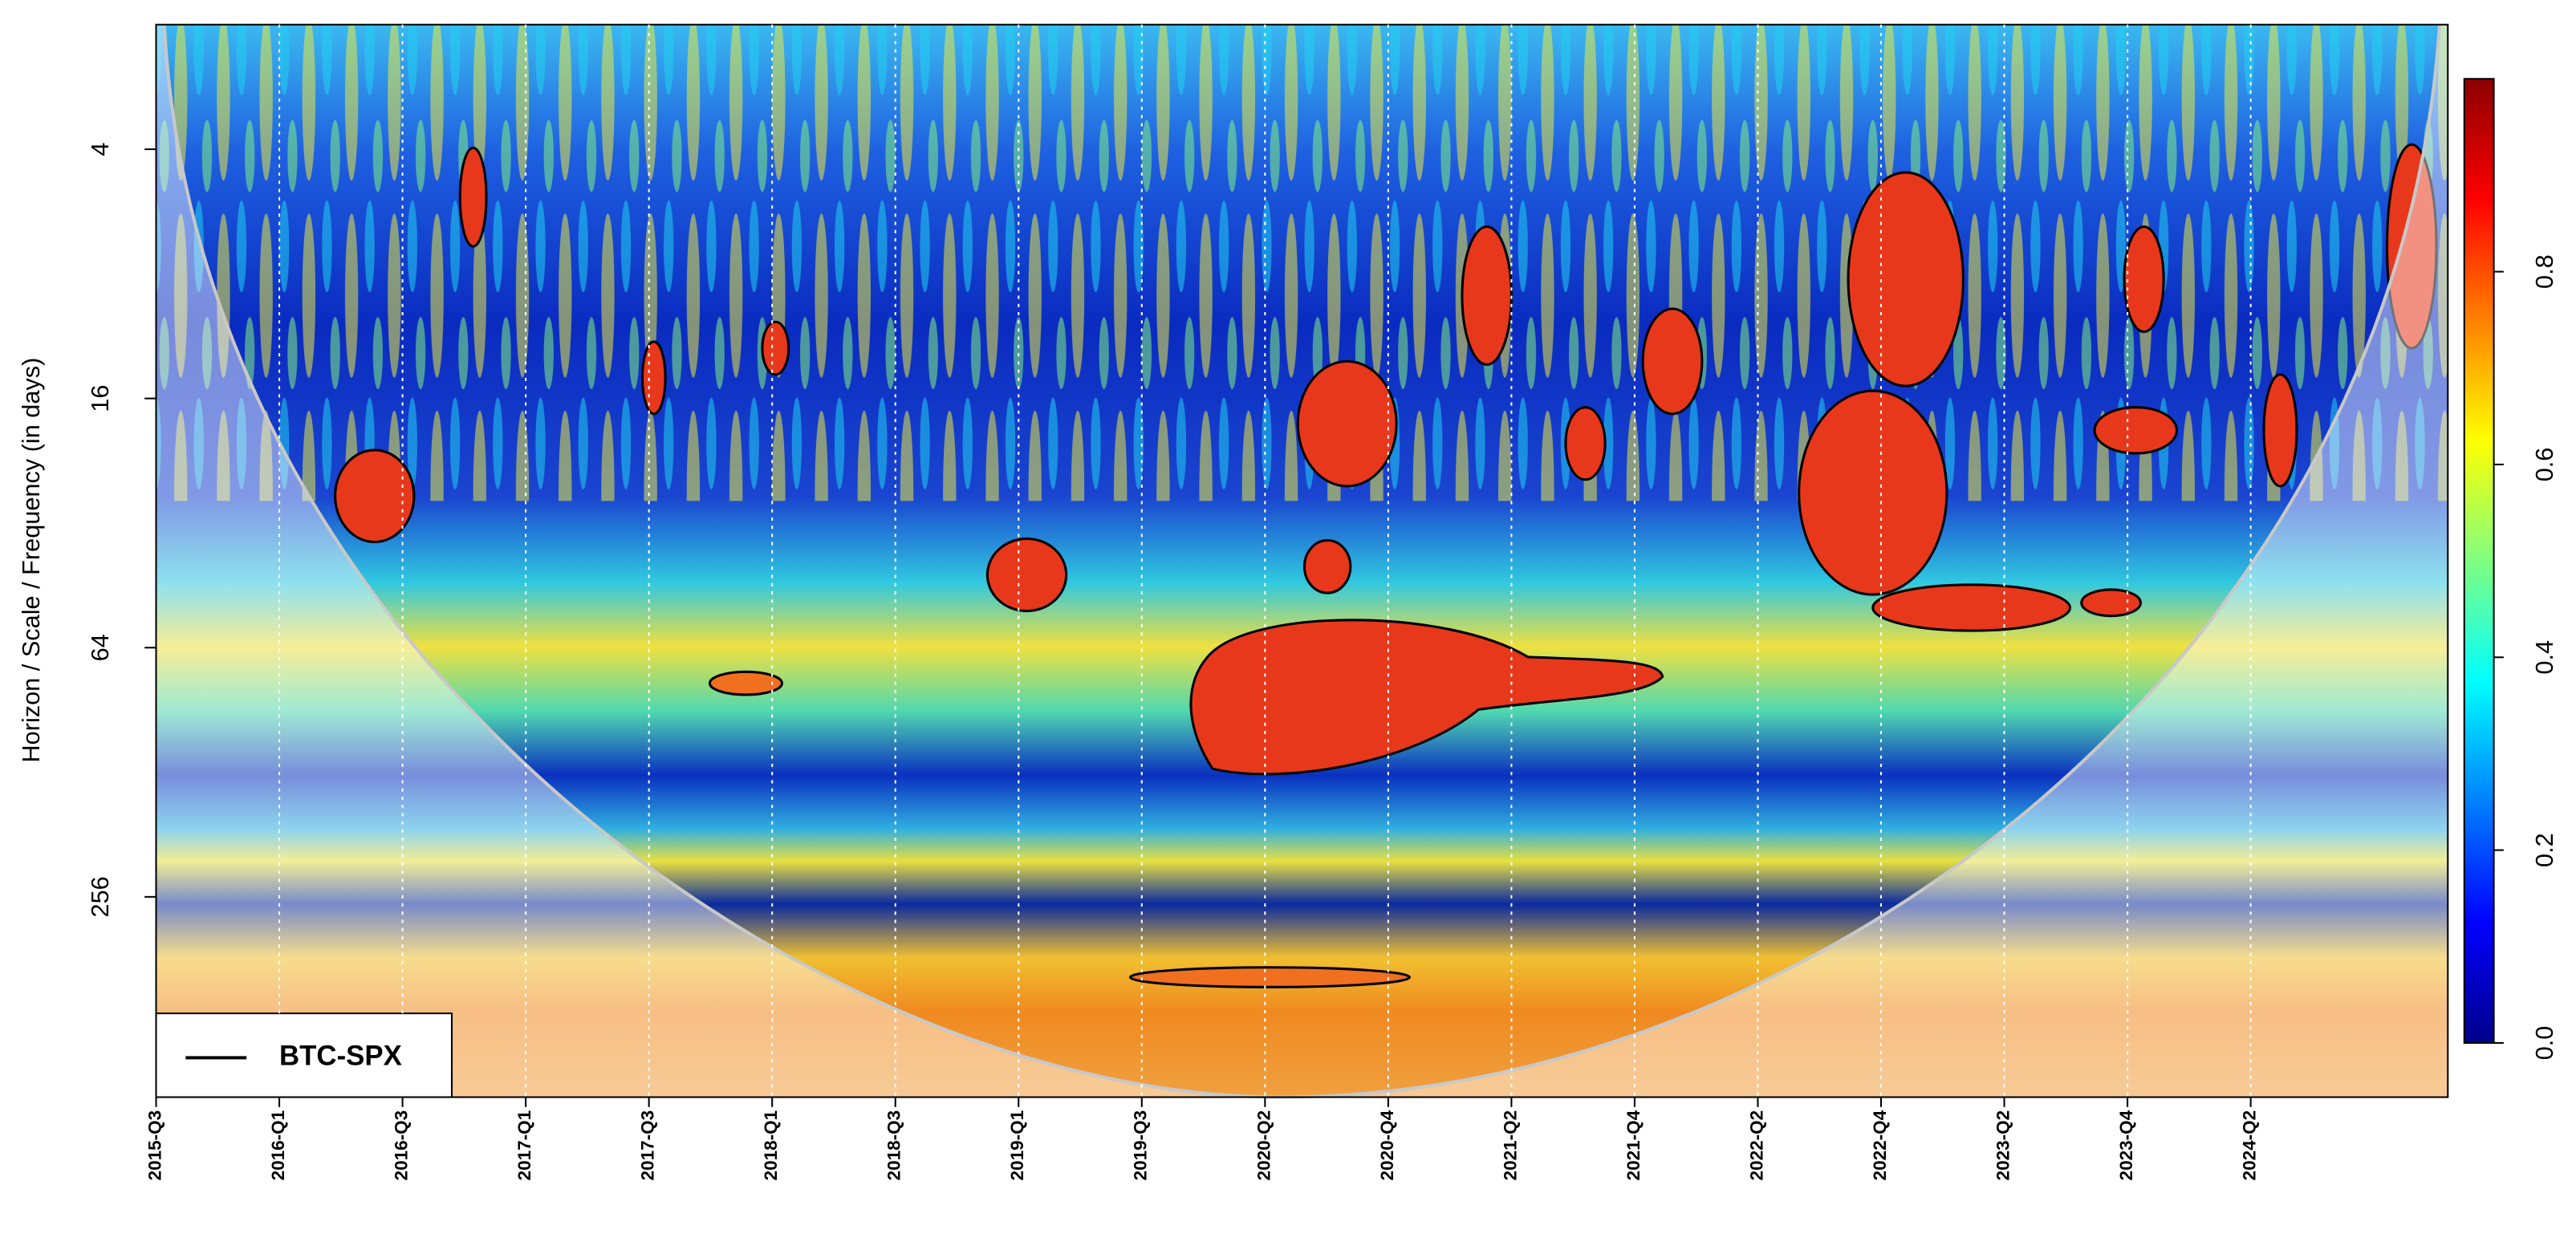 This screenshot has height=1254, width=2576. I want to click on legend-label: BTC-SPX, so click(340, 1056).